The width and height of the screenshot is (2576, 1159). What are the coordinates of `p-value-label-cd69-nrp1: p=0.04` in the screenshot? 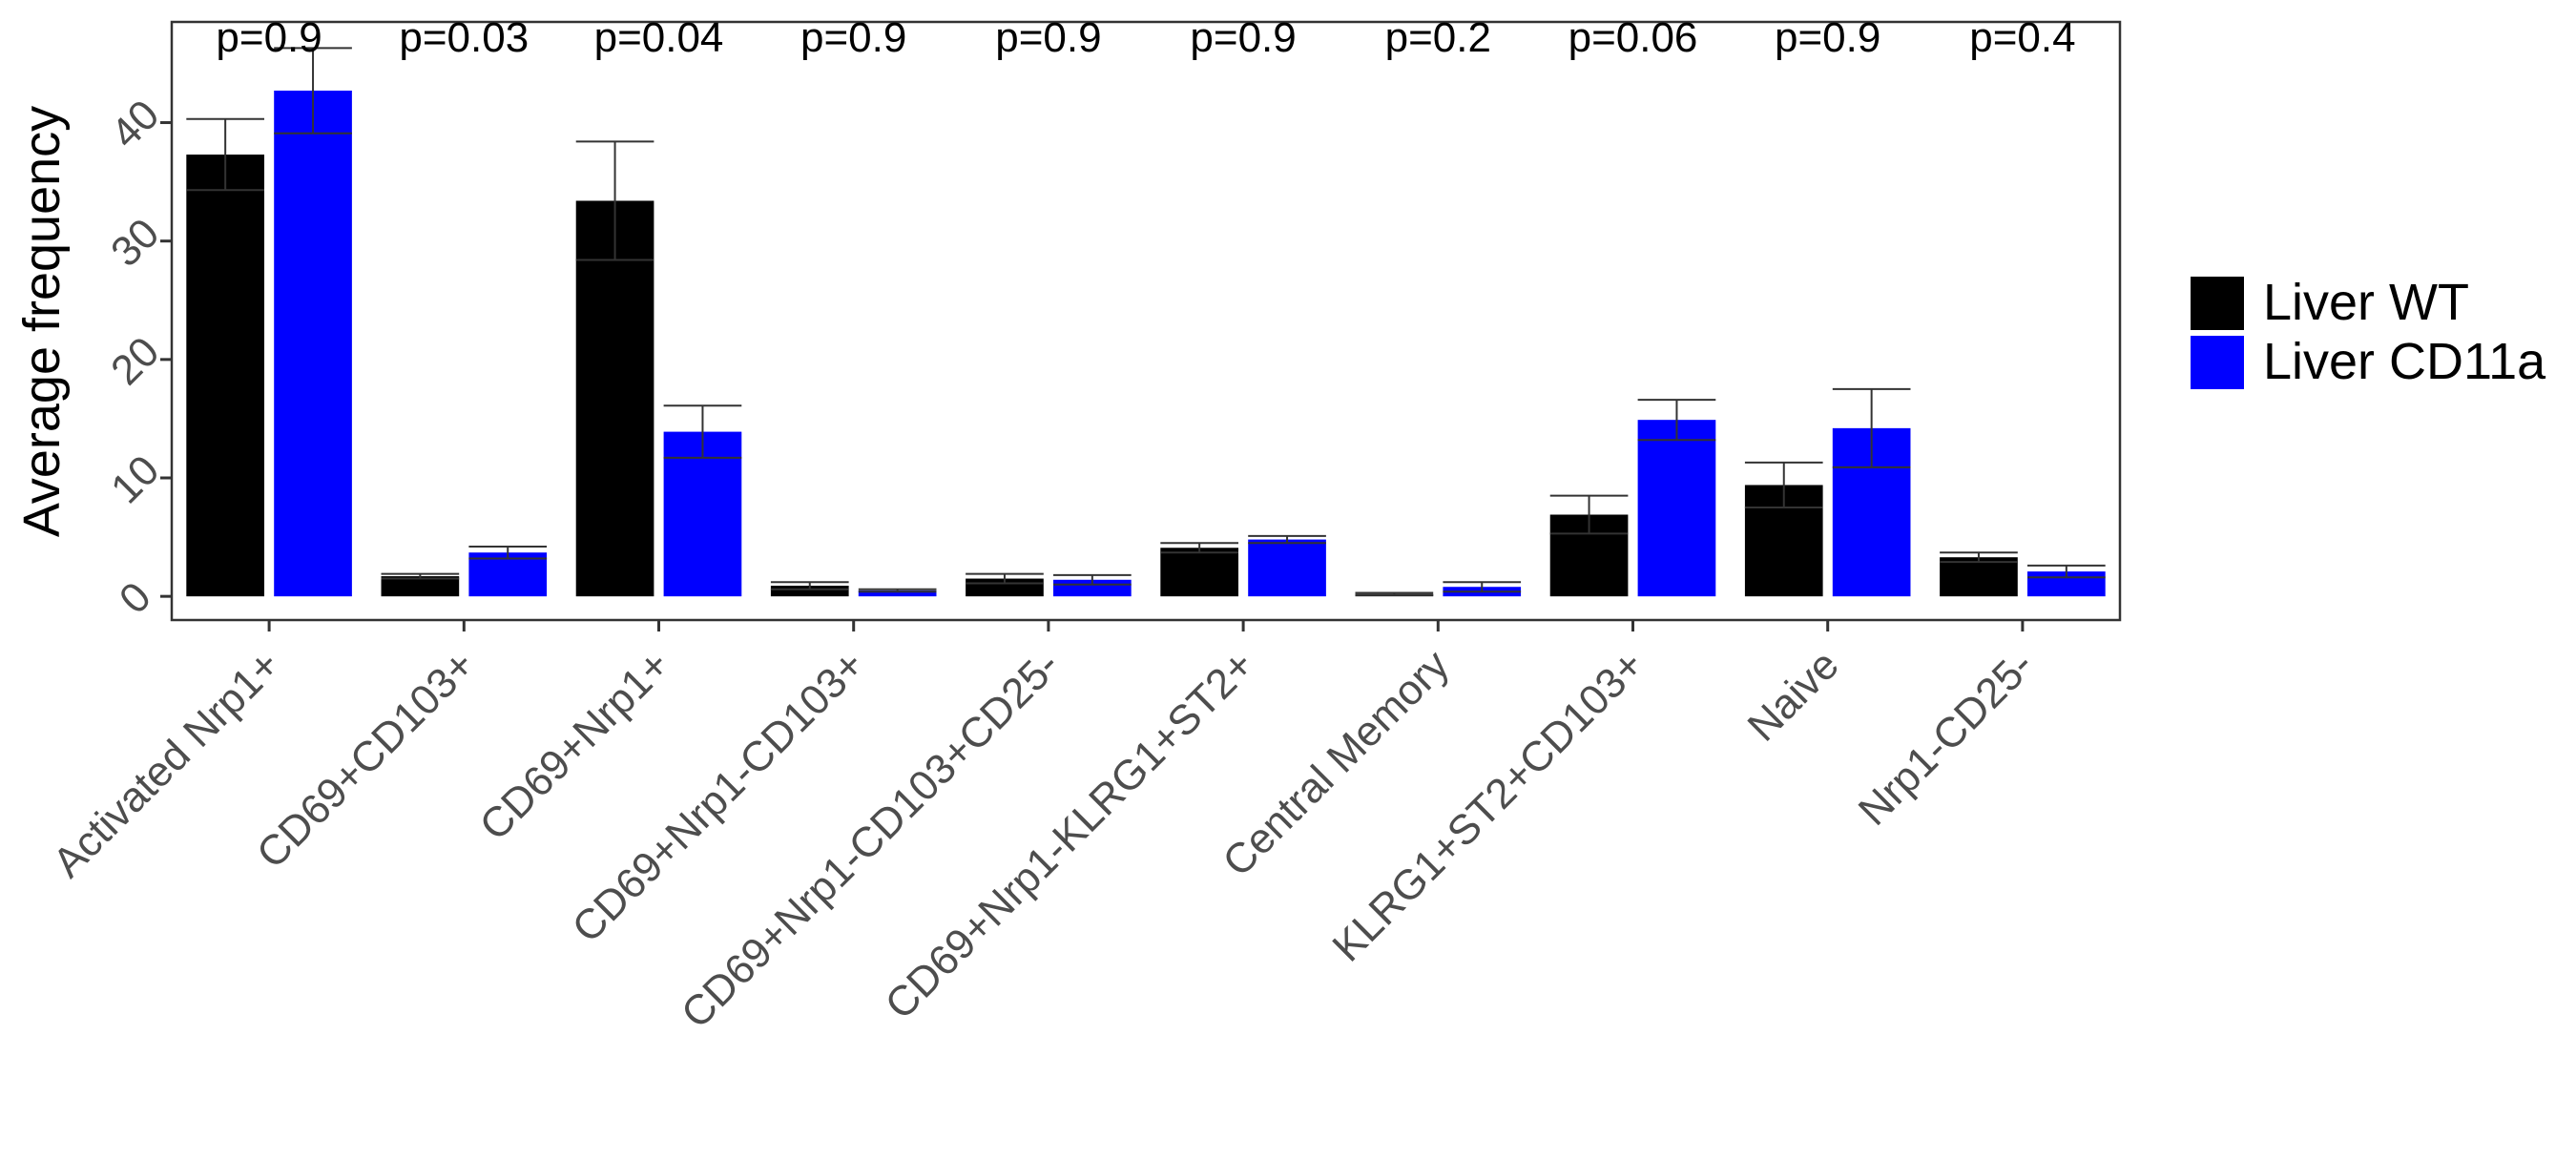 It's located at (659, 37).